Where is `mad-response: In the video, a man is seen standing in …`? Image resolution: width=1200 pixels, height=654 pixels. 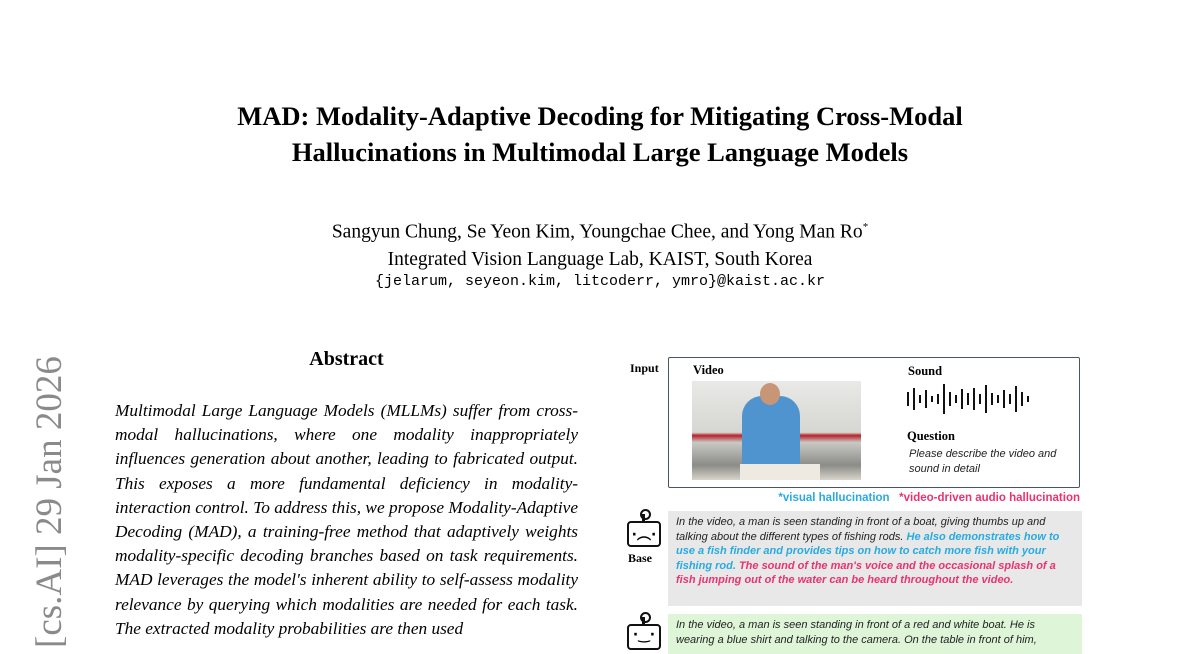
mad-response: In the video, a man is seen standing in … is located at coordinates (875, 634).